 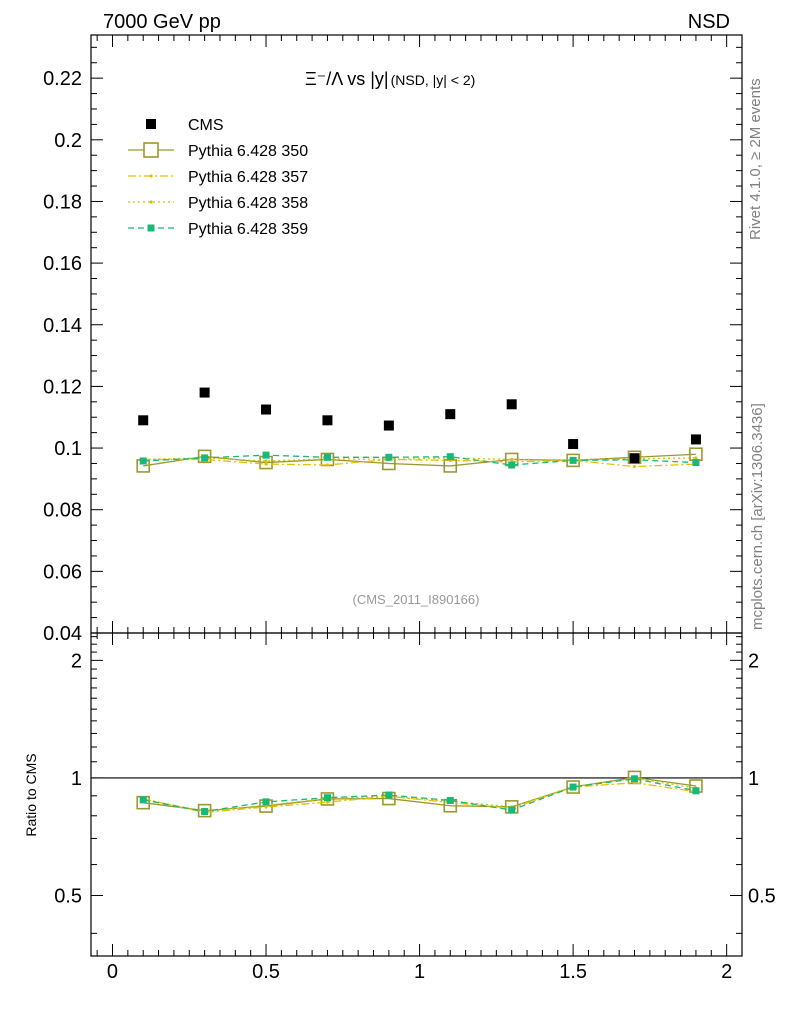 I want to click on y-tick-label: 0.08, so click(x=62, y=511).